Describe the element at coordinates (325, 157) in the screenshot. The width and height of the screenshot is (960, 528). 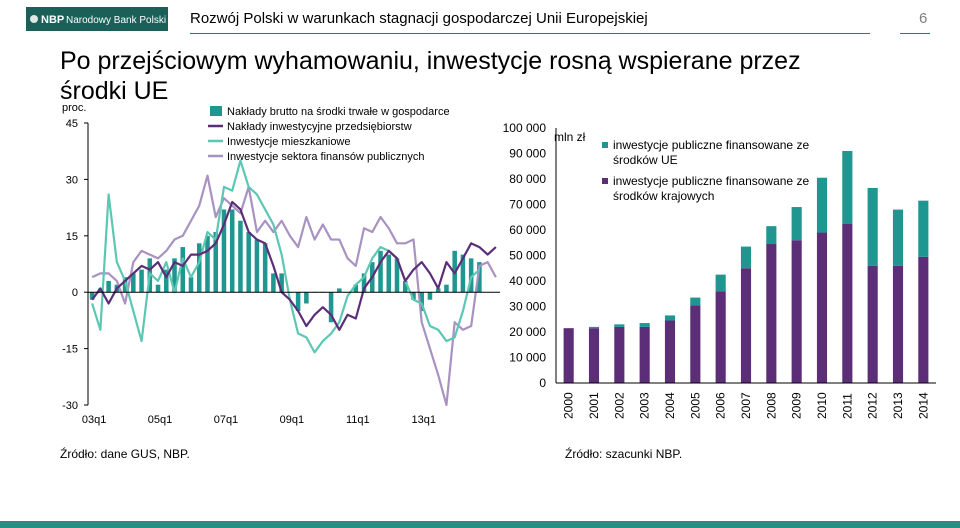
I see `legend-label: Inwestycje sektora finansów publicznych` at that location.